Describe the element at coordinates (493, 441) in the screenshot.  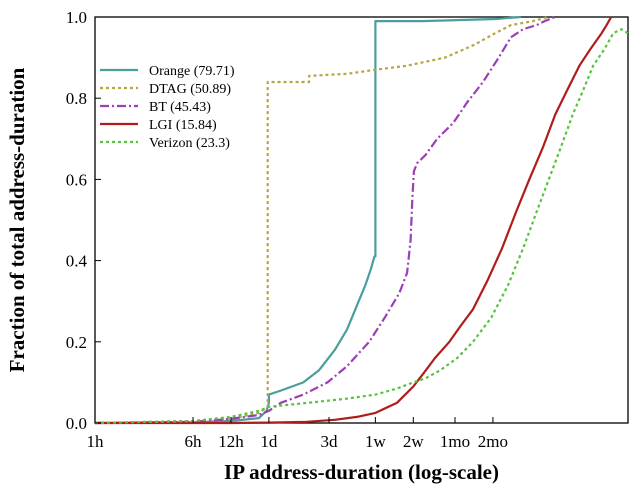
I see `x-tick-label: 2mo` at that location.